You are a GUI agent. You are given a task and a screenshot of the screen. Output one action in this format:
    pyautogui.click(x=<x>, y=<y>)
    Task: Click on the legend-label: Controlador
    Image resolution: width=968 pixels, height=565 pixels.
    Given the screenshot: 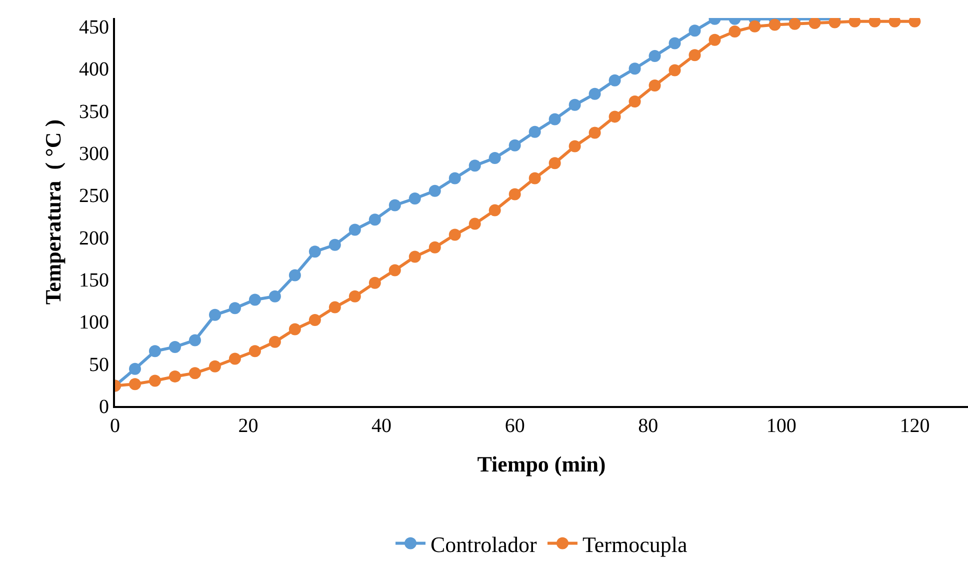 What is the action you would take?
    pyautogui.click(x=484, y=544)
    